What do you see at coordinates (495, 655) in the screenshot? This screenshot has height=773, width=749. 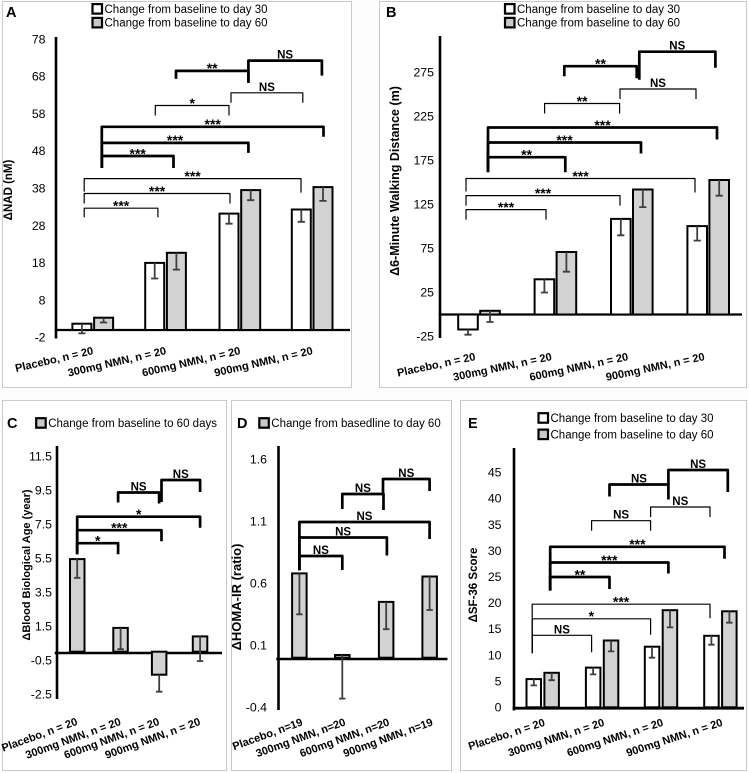 I see `svg-text: 10` at bounding box center [495, 655].